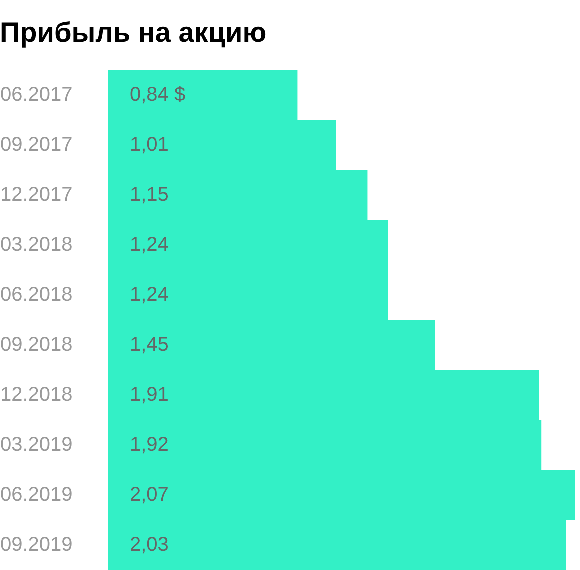 The height and width of the screenshot is (570, 580). What do you see at coordinates (36, 245) in the screenshot?
I see `y-tick-label: 03.2018` at bounding box center [36, 245].